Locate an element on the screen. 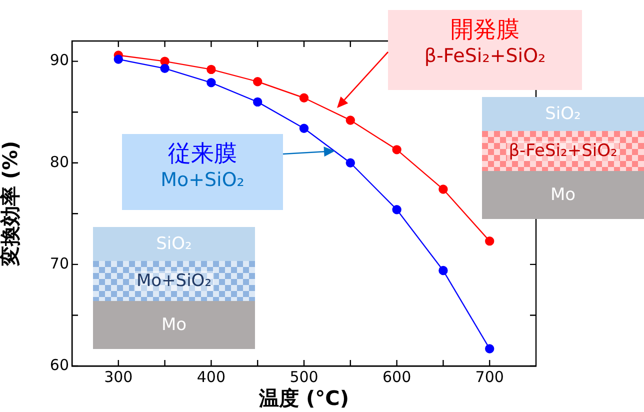 The height and width of the screenshot is (412, 644). y-axis-title: 変換効率 (%) is located at coordinates (11, 204).